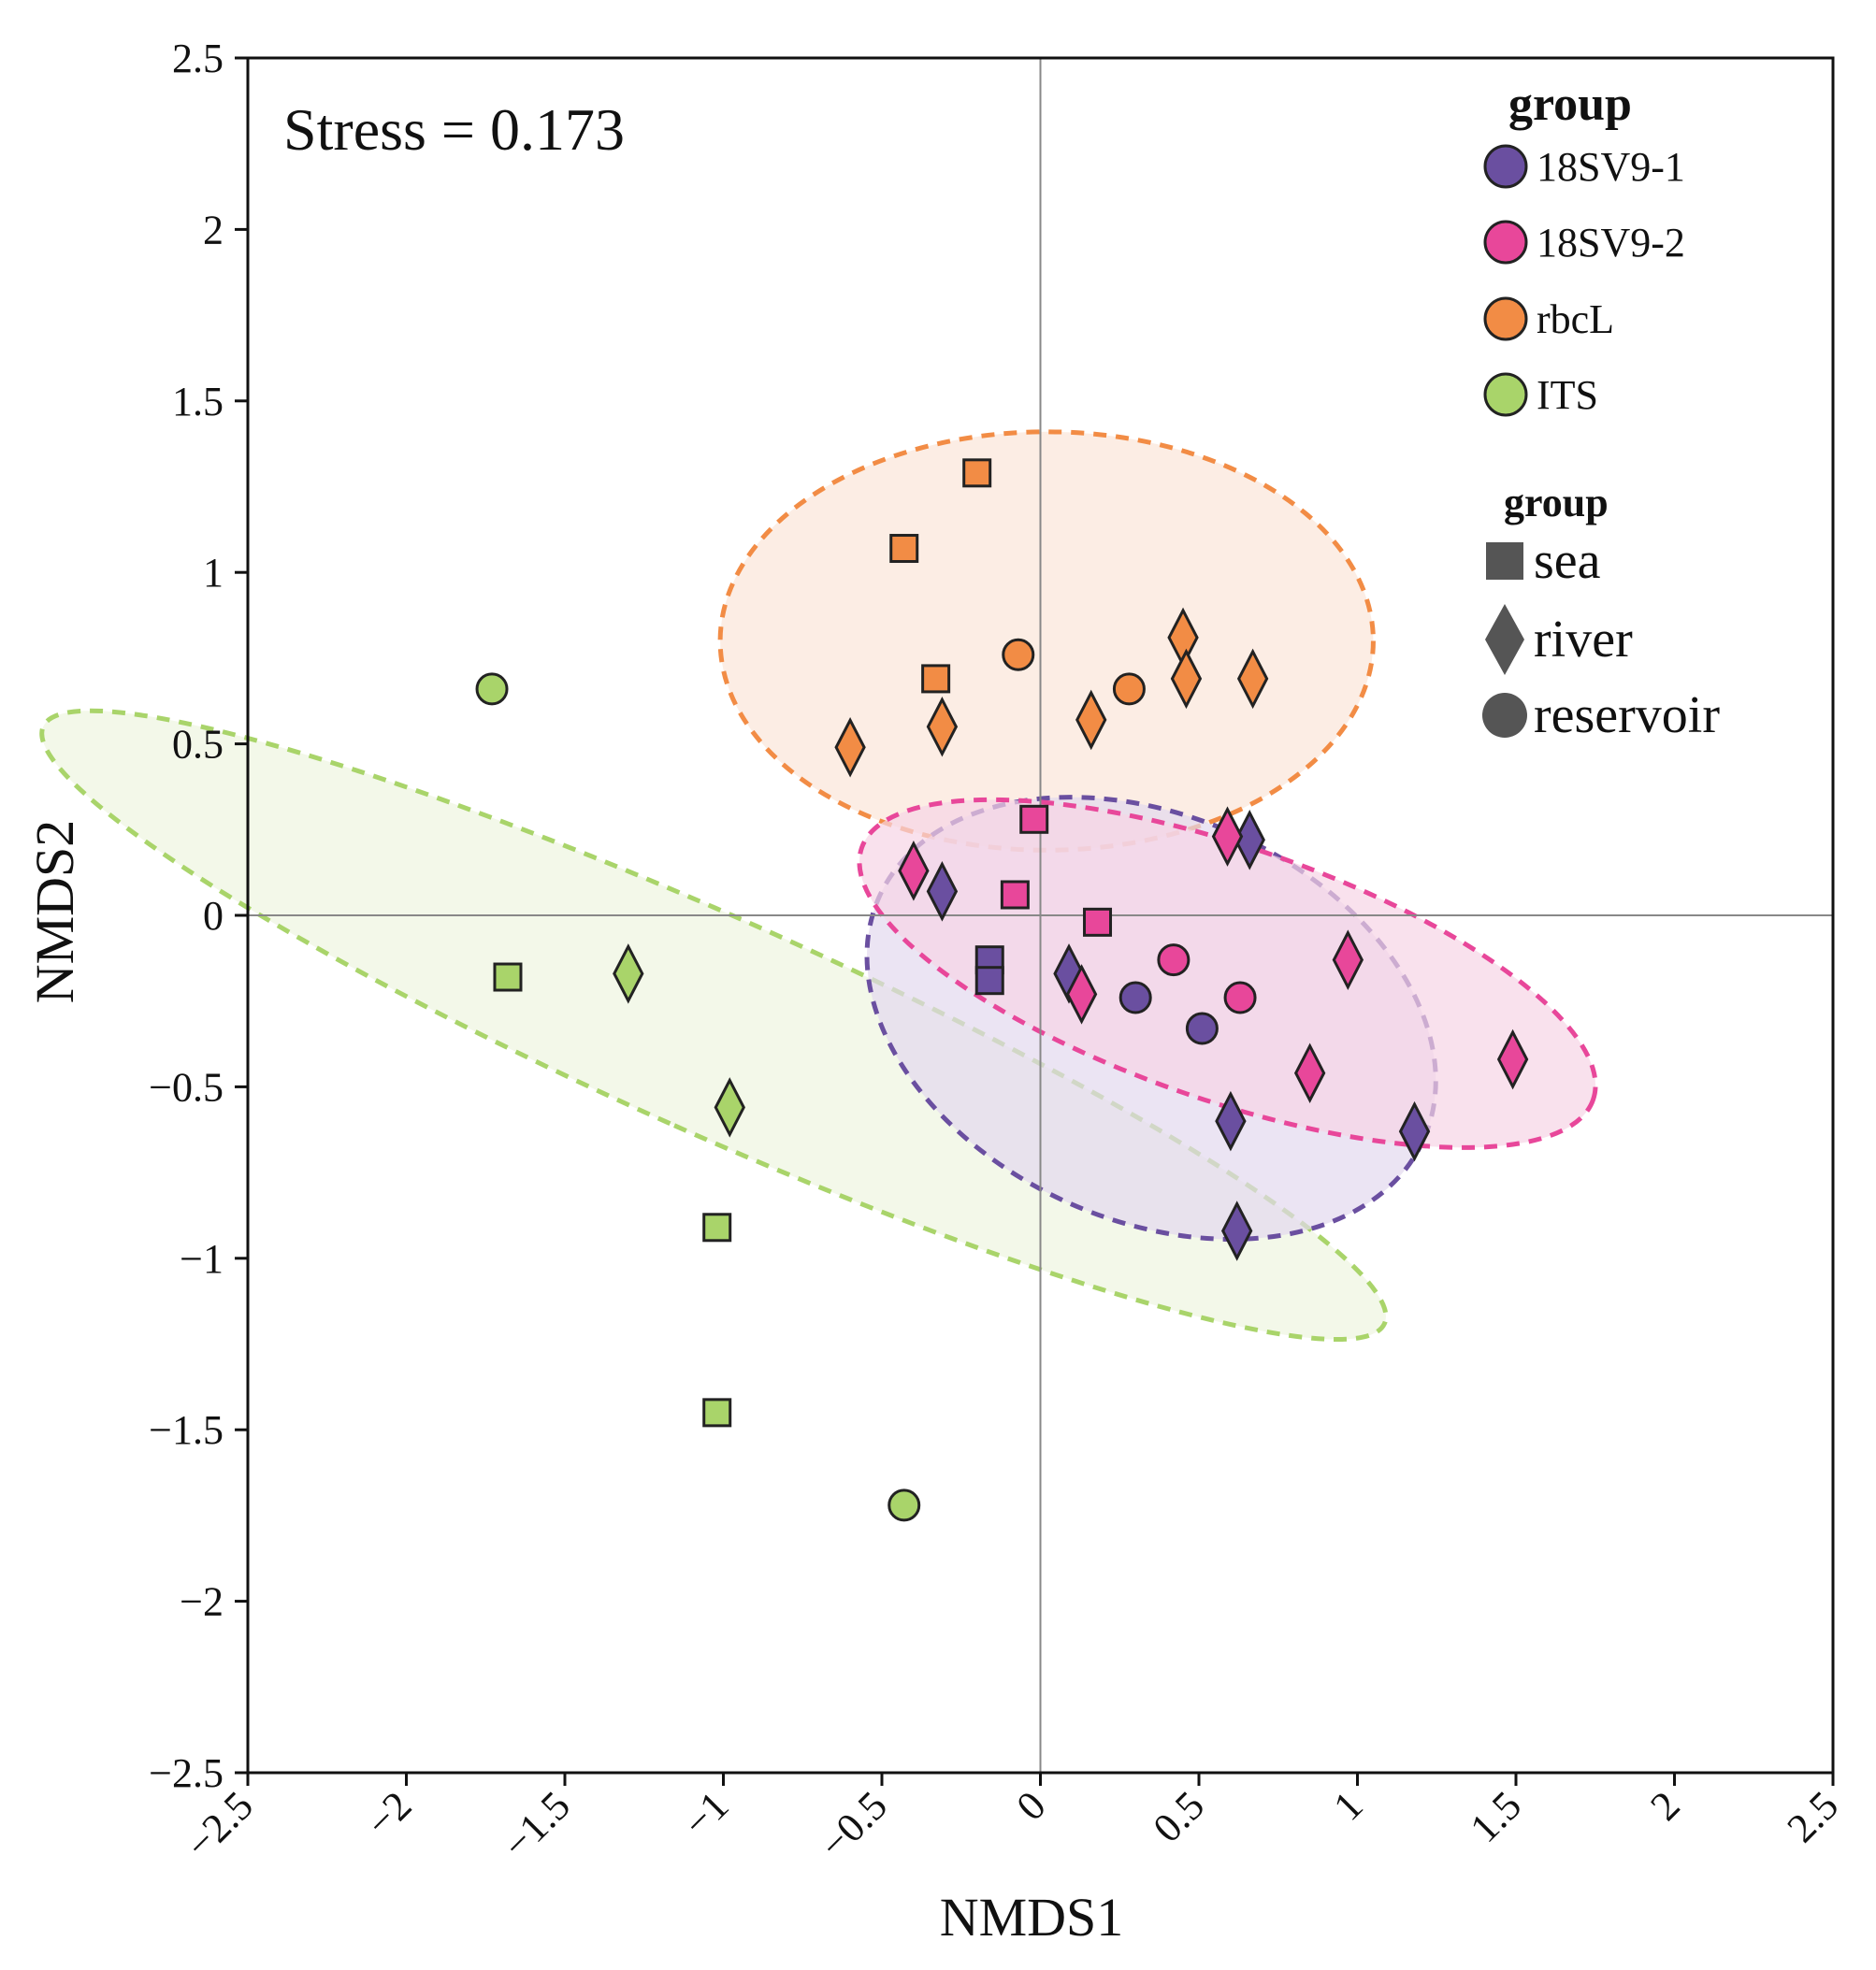  I want to click on legend-label-its: ITS, so click(1567, 395).